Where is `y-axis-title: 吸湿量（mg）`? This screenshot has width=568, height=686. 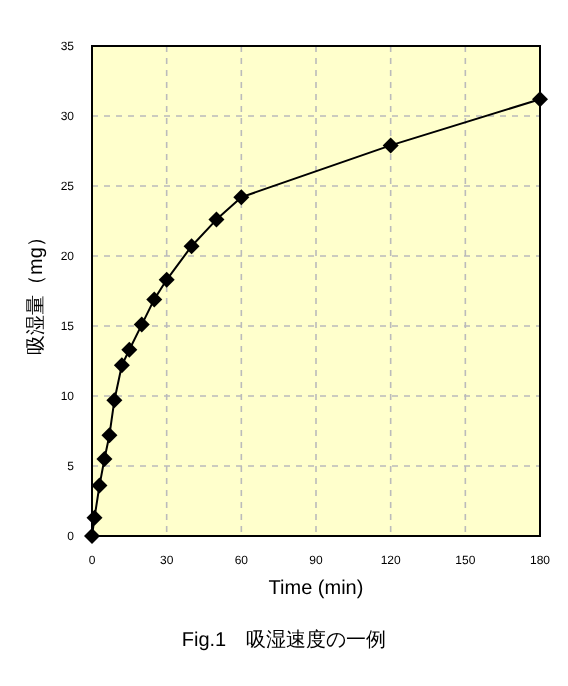
y-axis-title: 吸湿量（mg） is located at coordinates (36, 291).